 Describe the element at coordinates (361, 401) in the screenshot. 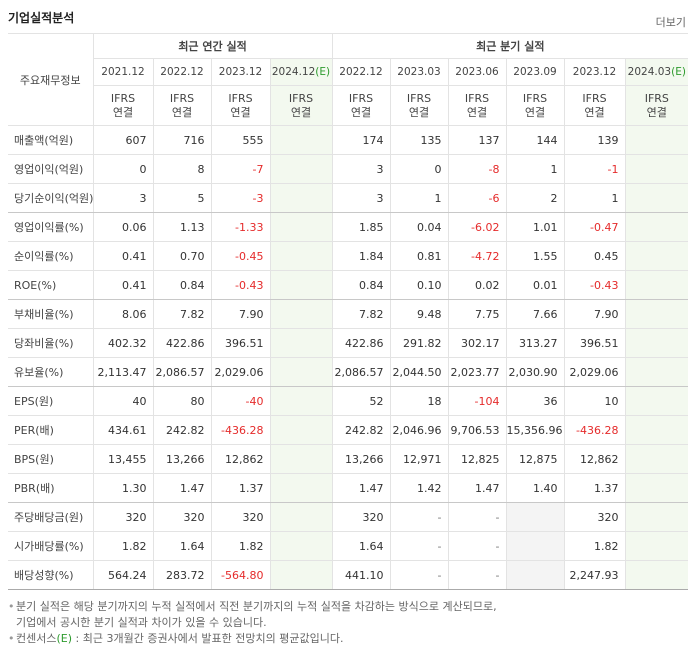

I see `value-cell: 52` at that location.